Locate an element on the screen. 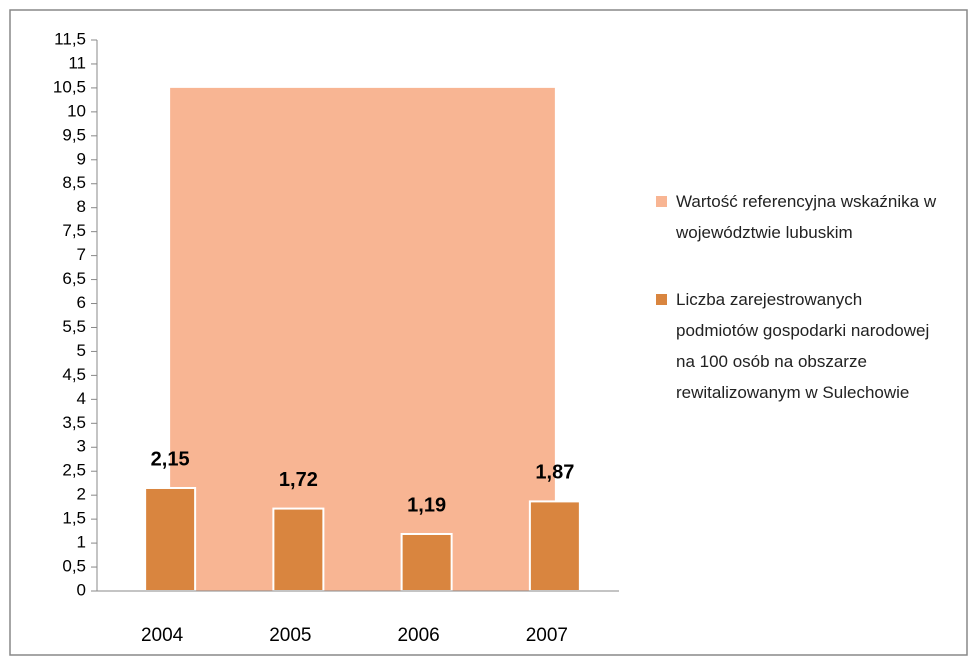 The height and width of the screenshot is (668, 979). y-tick-label: 2,5 is located at coordinates (74, 470).